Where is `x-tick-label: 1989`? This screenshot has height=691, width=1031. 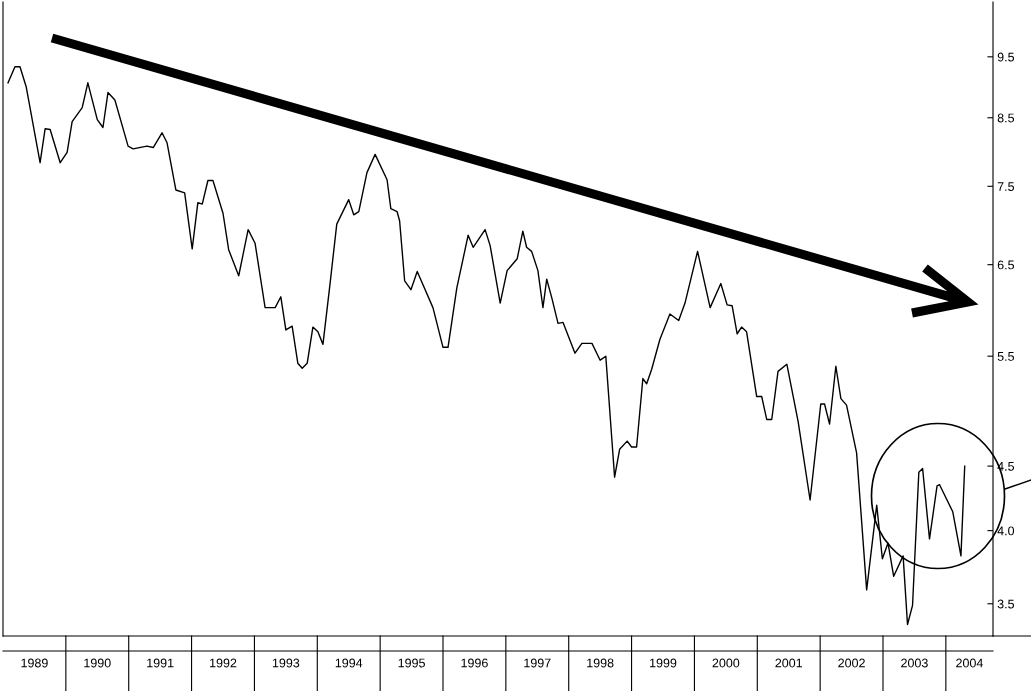 x-tick-label: 1989 is located at coordinates (34, 663).